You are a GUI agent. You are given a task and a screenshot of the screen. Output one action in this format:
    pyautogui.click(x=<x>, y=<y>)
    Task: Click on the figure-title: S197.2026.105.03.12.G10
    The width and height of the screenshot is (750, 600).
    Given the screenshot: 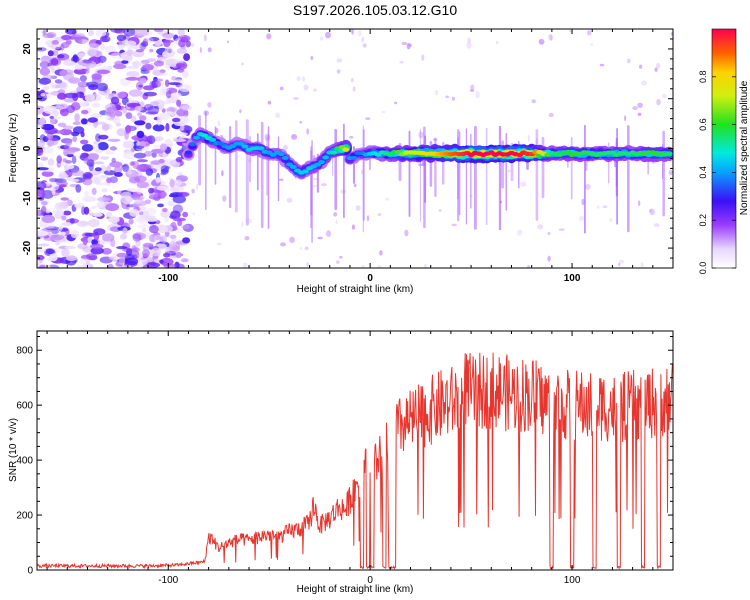 What is the action you would take?
    pyautogui.click(x=375, y=10)
    